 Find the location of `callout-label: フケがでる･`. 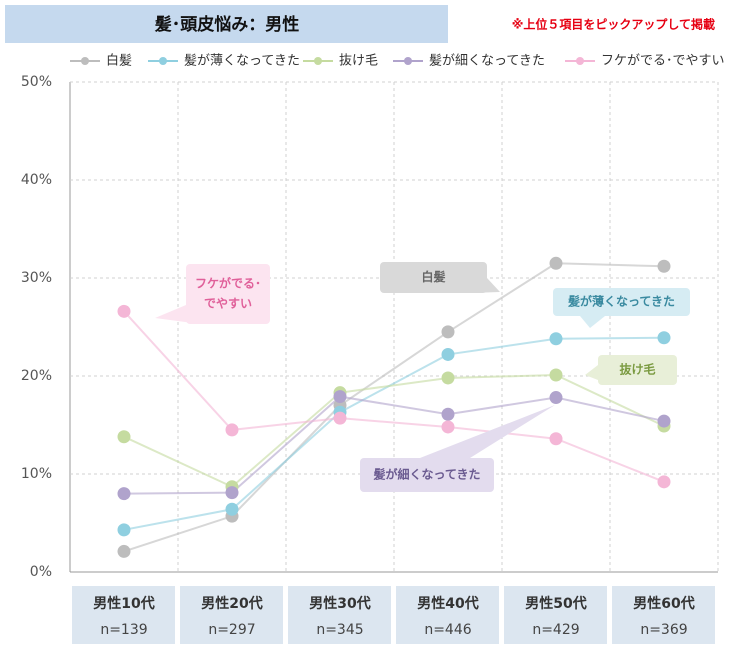

callout-label: フケがでる･ is located at coordinates (228, 283).